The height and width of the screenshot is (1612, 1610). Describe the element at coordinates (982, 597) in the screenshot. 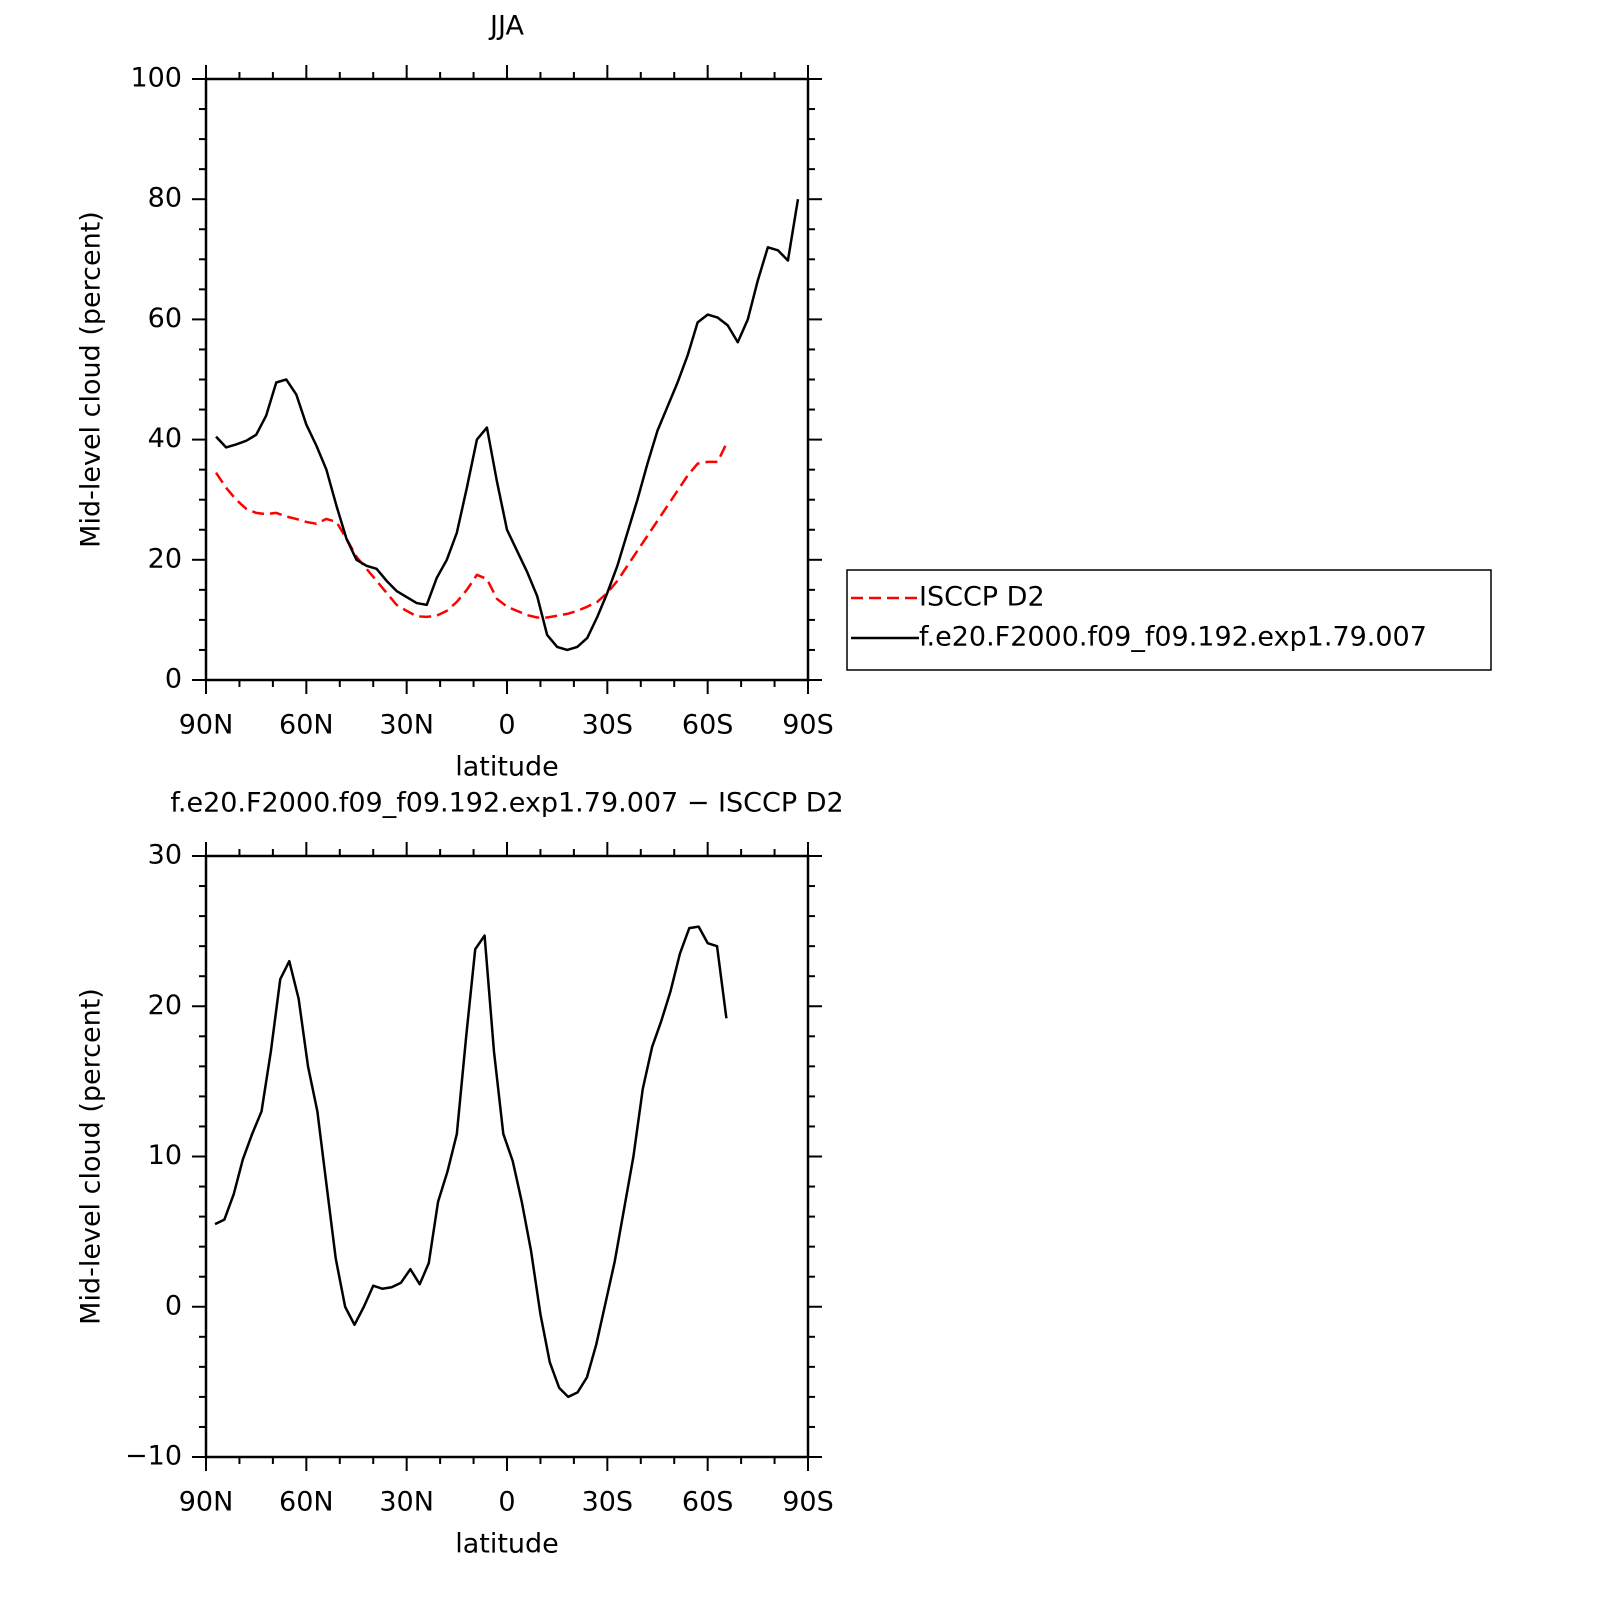

I see `legend-label: ISCCP D2` at that location.